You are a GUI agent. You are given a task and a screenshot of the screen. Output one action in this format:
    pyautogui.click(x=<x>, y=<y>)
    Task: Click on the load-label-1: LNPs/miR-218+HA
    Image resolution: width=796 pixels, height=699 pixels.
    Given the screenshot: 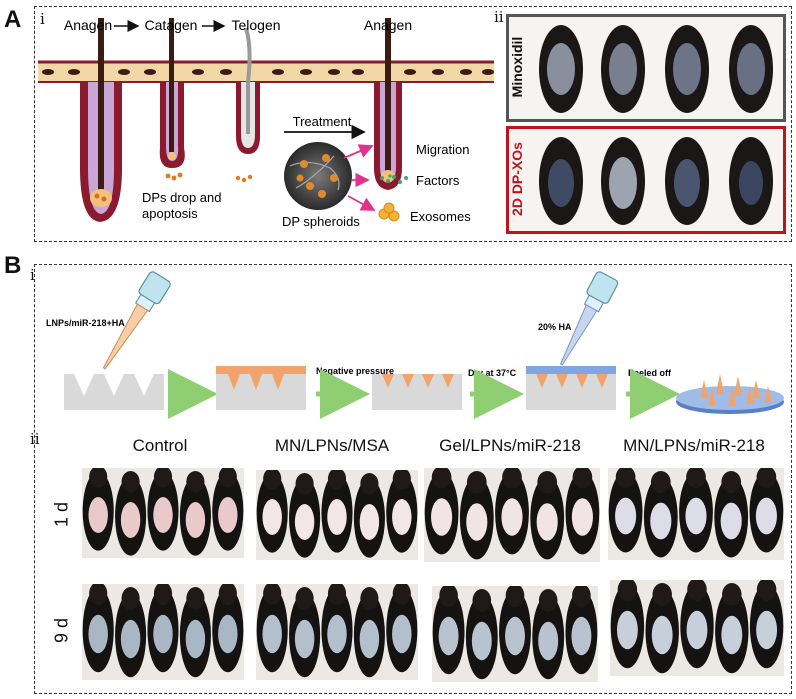 What is the action you would take?
    pyautogui.click(x=85, y=323)
    